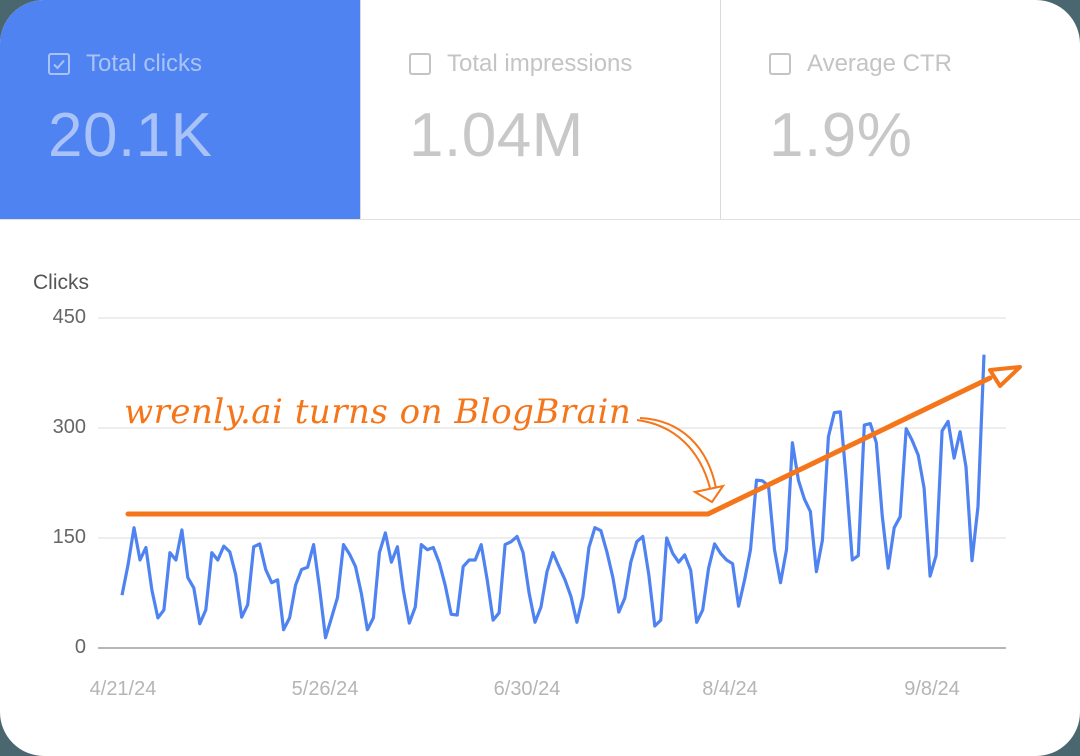 The height and width of the screenshot is (756, 1080). Describe the element at coordinates (69, 427) in the screenshot. I see `y-tick-300: 300` at that location.